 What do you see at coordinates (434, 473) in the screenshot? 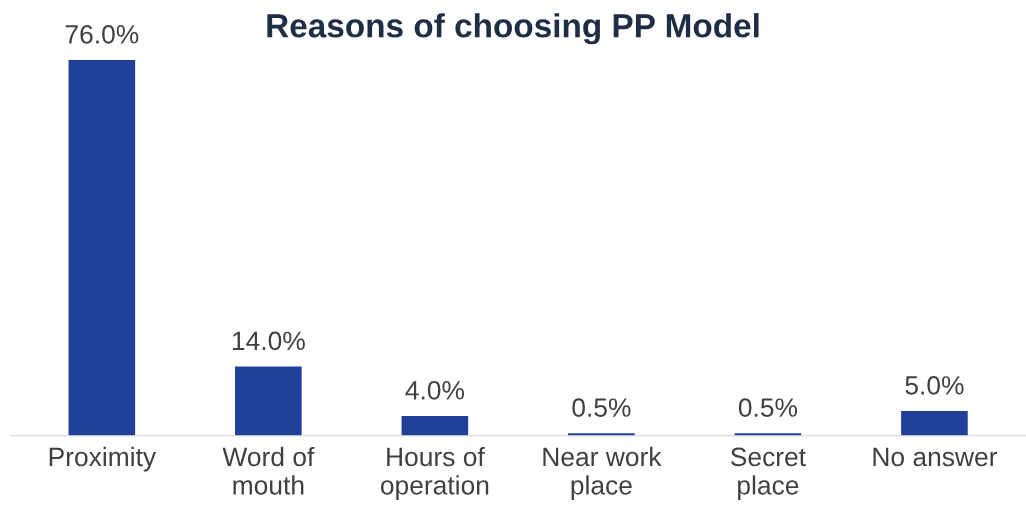
I see `x-tick-label: Hours of operation` at bounding box center [434, 473].